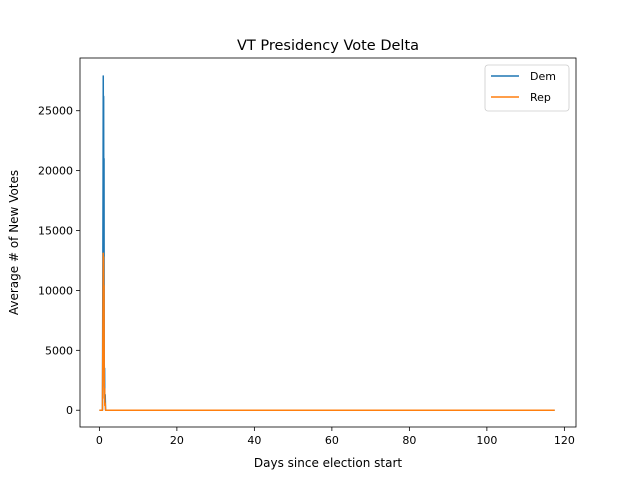  I want to click on legend-box, so click(527, 88).